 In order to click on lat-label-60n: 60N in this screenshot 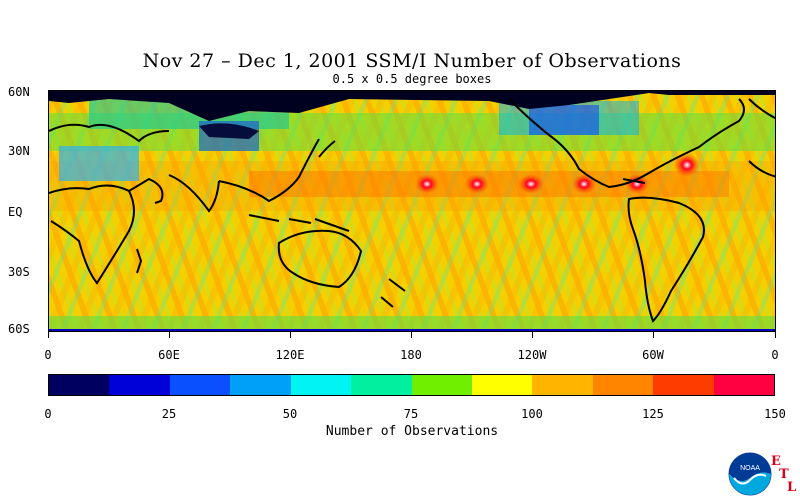, I will do `click(19, 92)`.